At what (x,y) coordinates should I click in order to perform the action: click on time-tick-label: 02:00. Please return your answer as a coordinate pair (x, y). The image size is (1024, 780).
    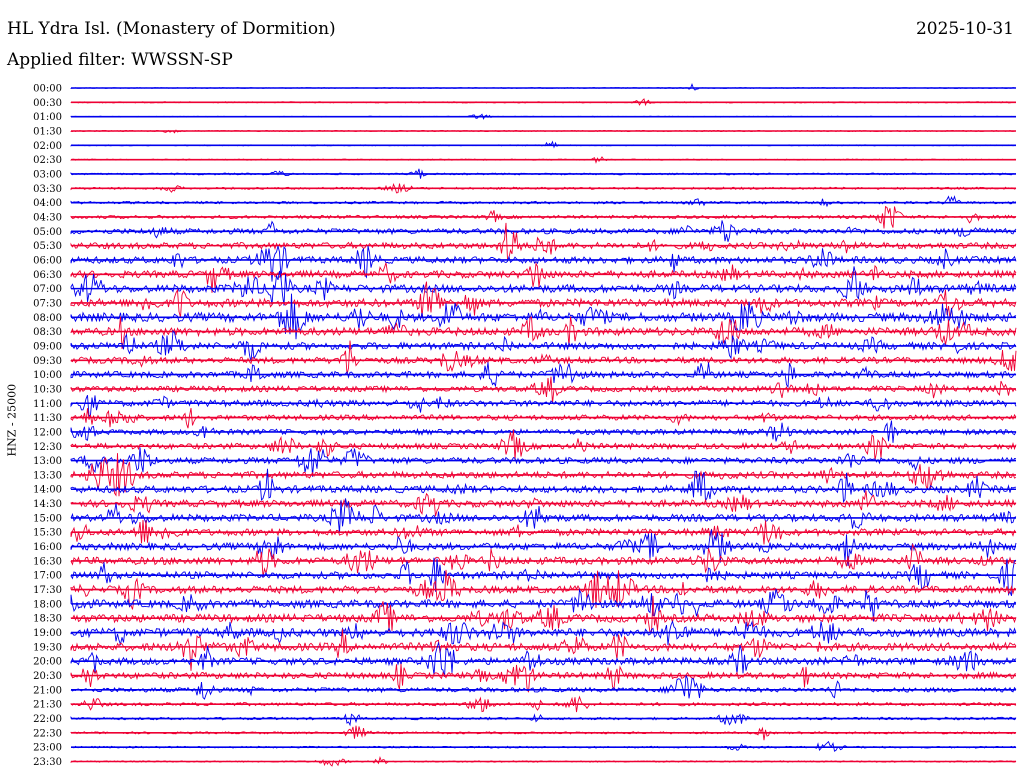
    Looking at the image, I should click on (47, 146).